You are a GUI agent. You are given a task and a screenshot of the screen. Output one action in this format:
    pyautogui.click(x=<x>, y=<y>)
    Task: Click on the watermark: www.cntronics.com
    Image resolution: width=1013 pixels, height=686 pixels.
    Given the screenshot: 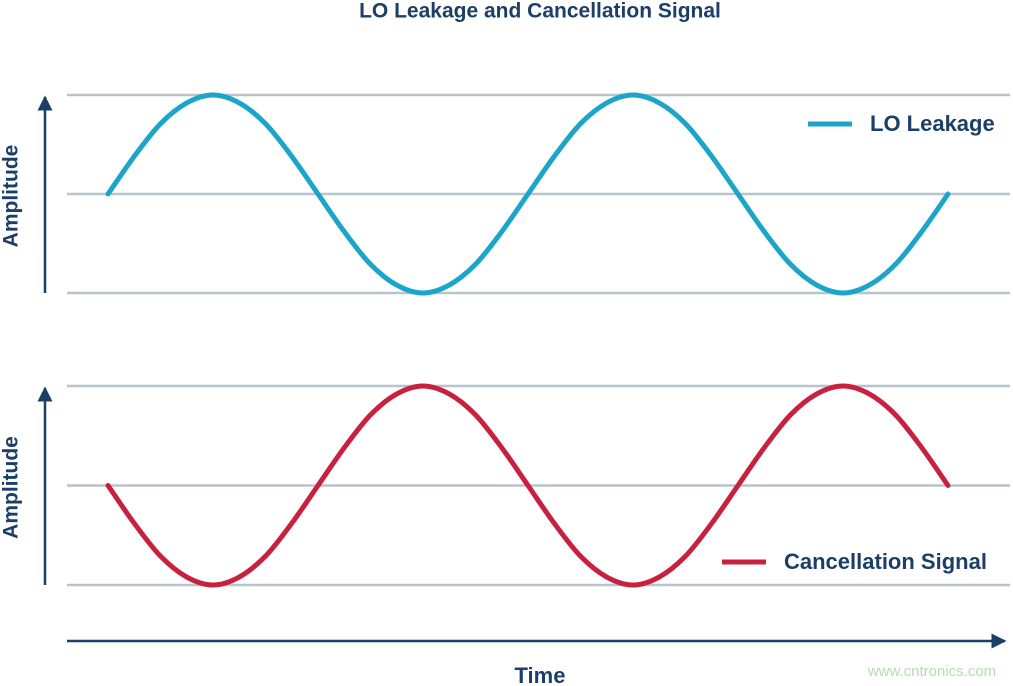 What is the action you would take?
    pyautogui.click(x=931, y=671)
    